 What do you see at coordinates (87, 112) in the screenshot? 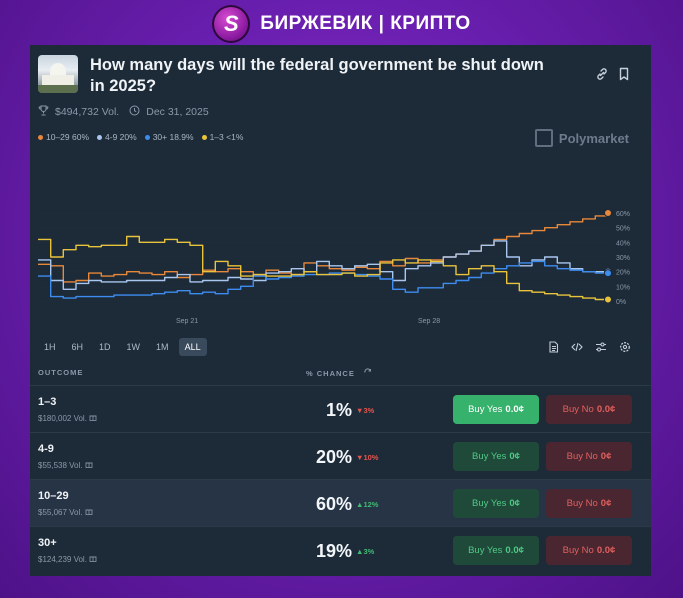
I see `market-volume: $494,732 Vol.` at bounding box center [87, 112].